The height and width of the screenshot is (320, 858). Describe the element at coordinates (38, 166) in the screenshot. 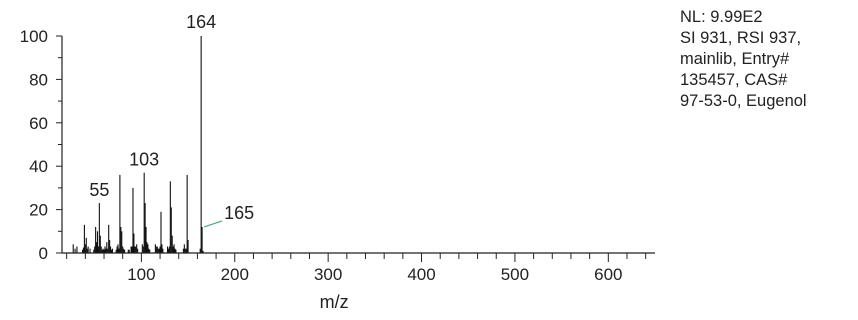

I see `y-tick-label: 40` at that location.